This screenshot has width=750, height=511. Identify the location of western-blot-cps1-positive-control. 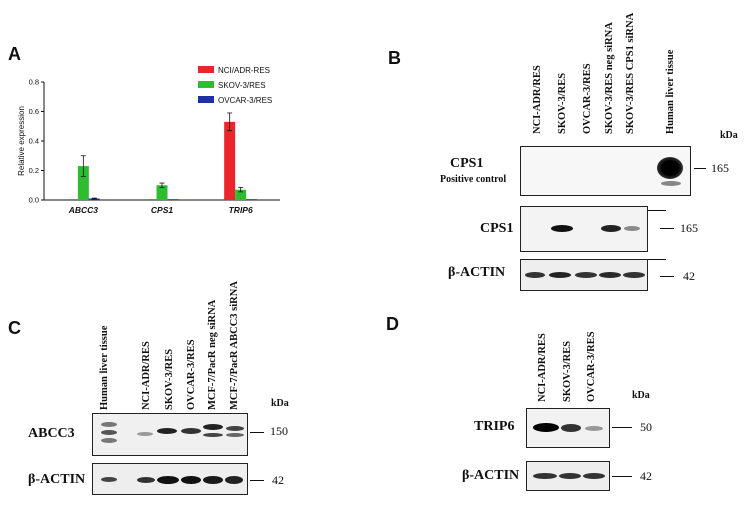
(605, 171).